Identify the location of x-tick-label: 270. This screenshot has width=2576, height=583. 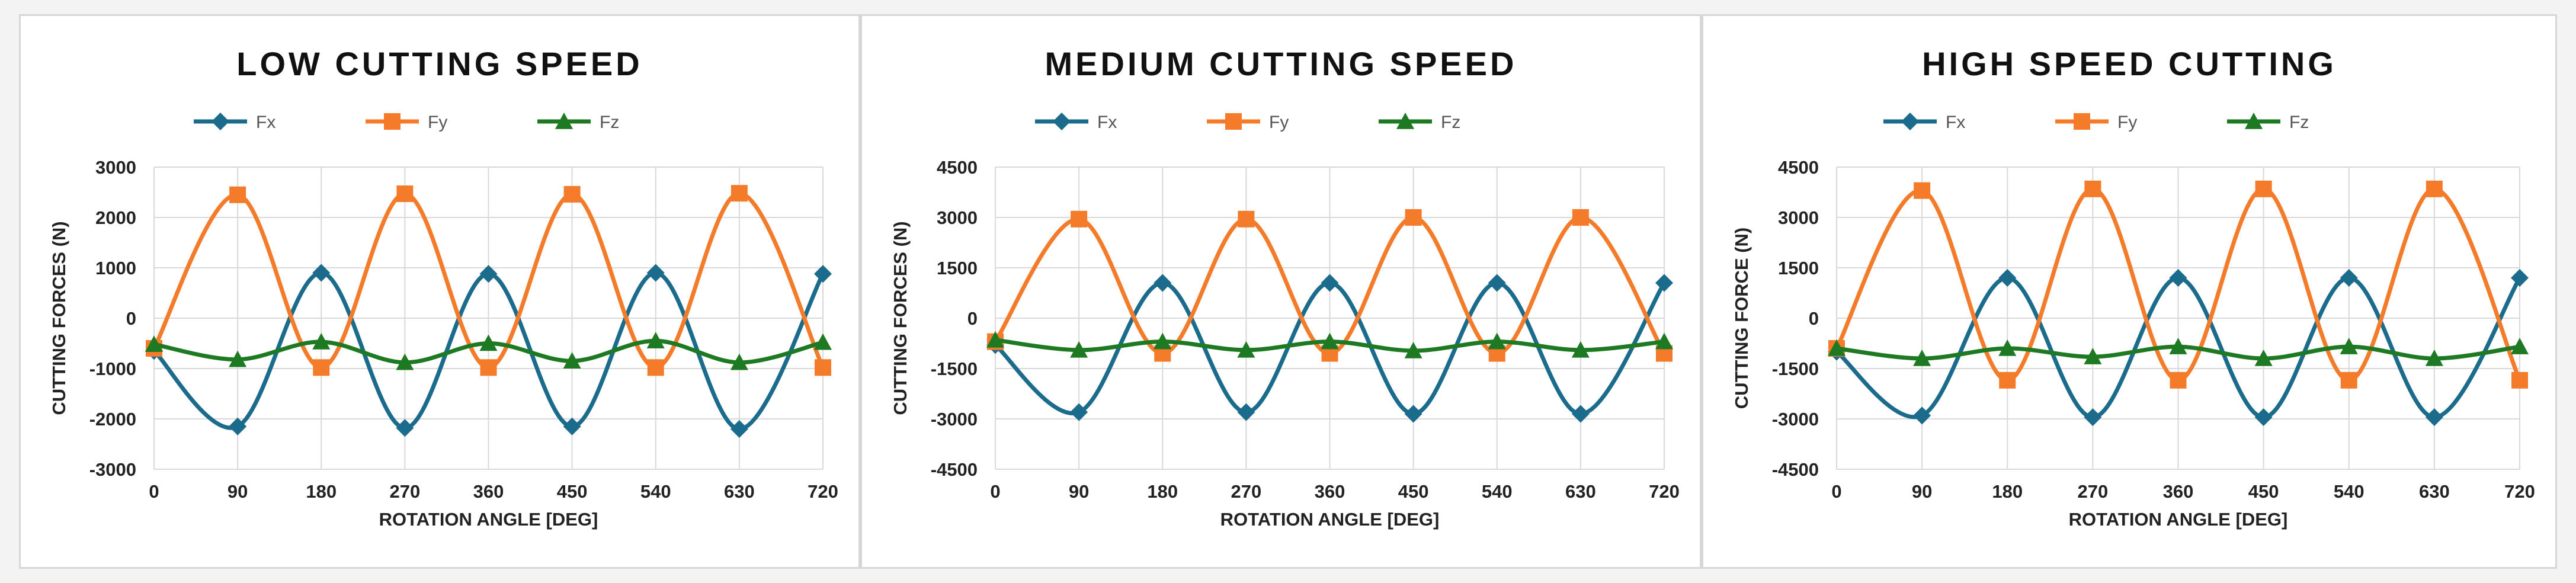
(1246, 492).